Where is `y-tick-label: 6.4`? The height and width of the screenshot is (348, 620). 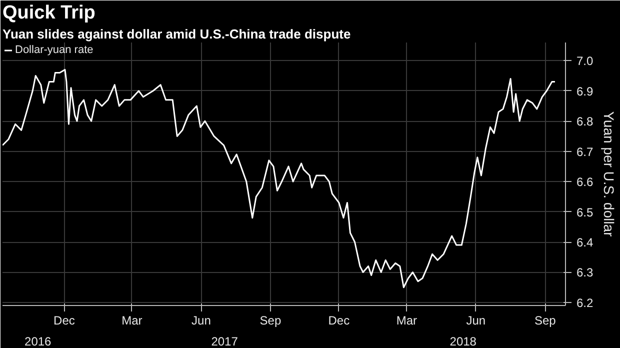
y-tick-label: 6.4 is located at coordinates (585, 243).